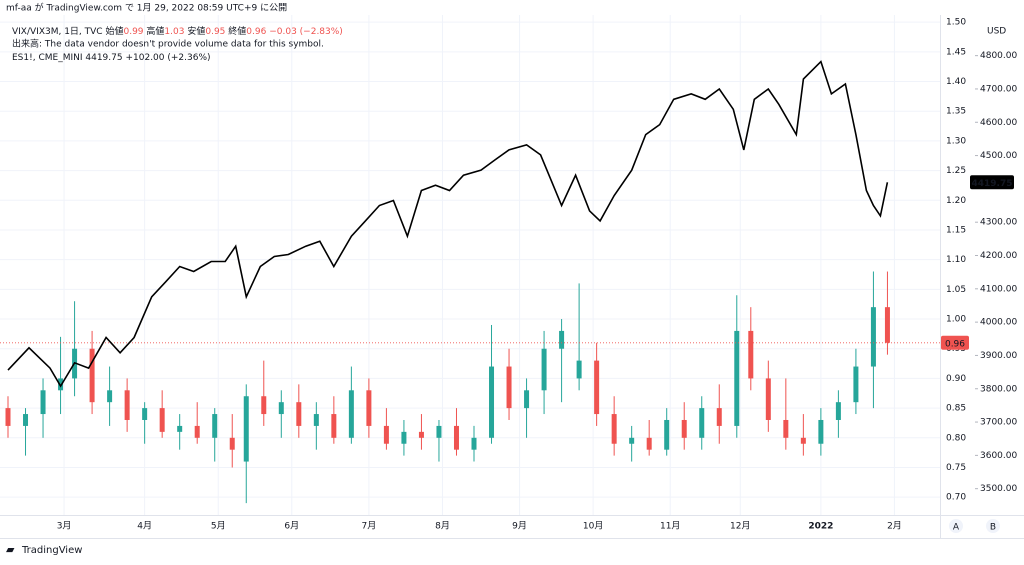 The width and height of the screenshot is (1024, 565). I want to click on label: 高値, so click(155, 31).